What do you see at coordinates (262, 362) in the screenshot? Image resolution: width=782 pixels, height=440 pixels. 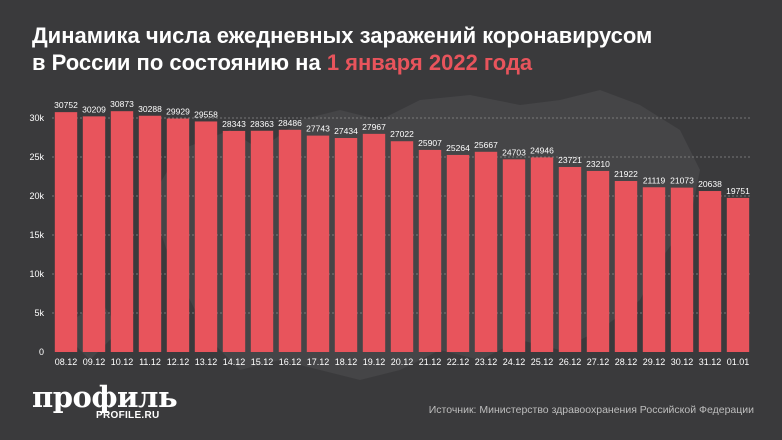 I see `x-tick-label: 15.12` at bounding box center [262, 362].